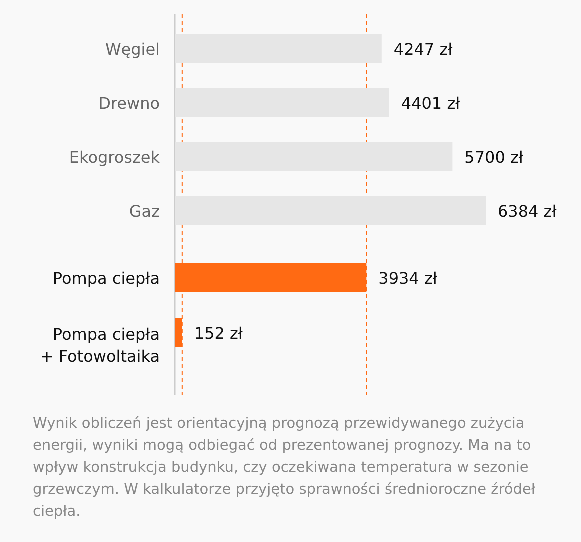 This screenshot has width=581, height=542. Describe the element at coordinates (424, 49) in the screenshot. I see `data-label: 4247 zł` at that location.